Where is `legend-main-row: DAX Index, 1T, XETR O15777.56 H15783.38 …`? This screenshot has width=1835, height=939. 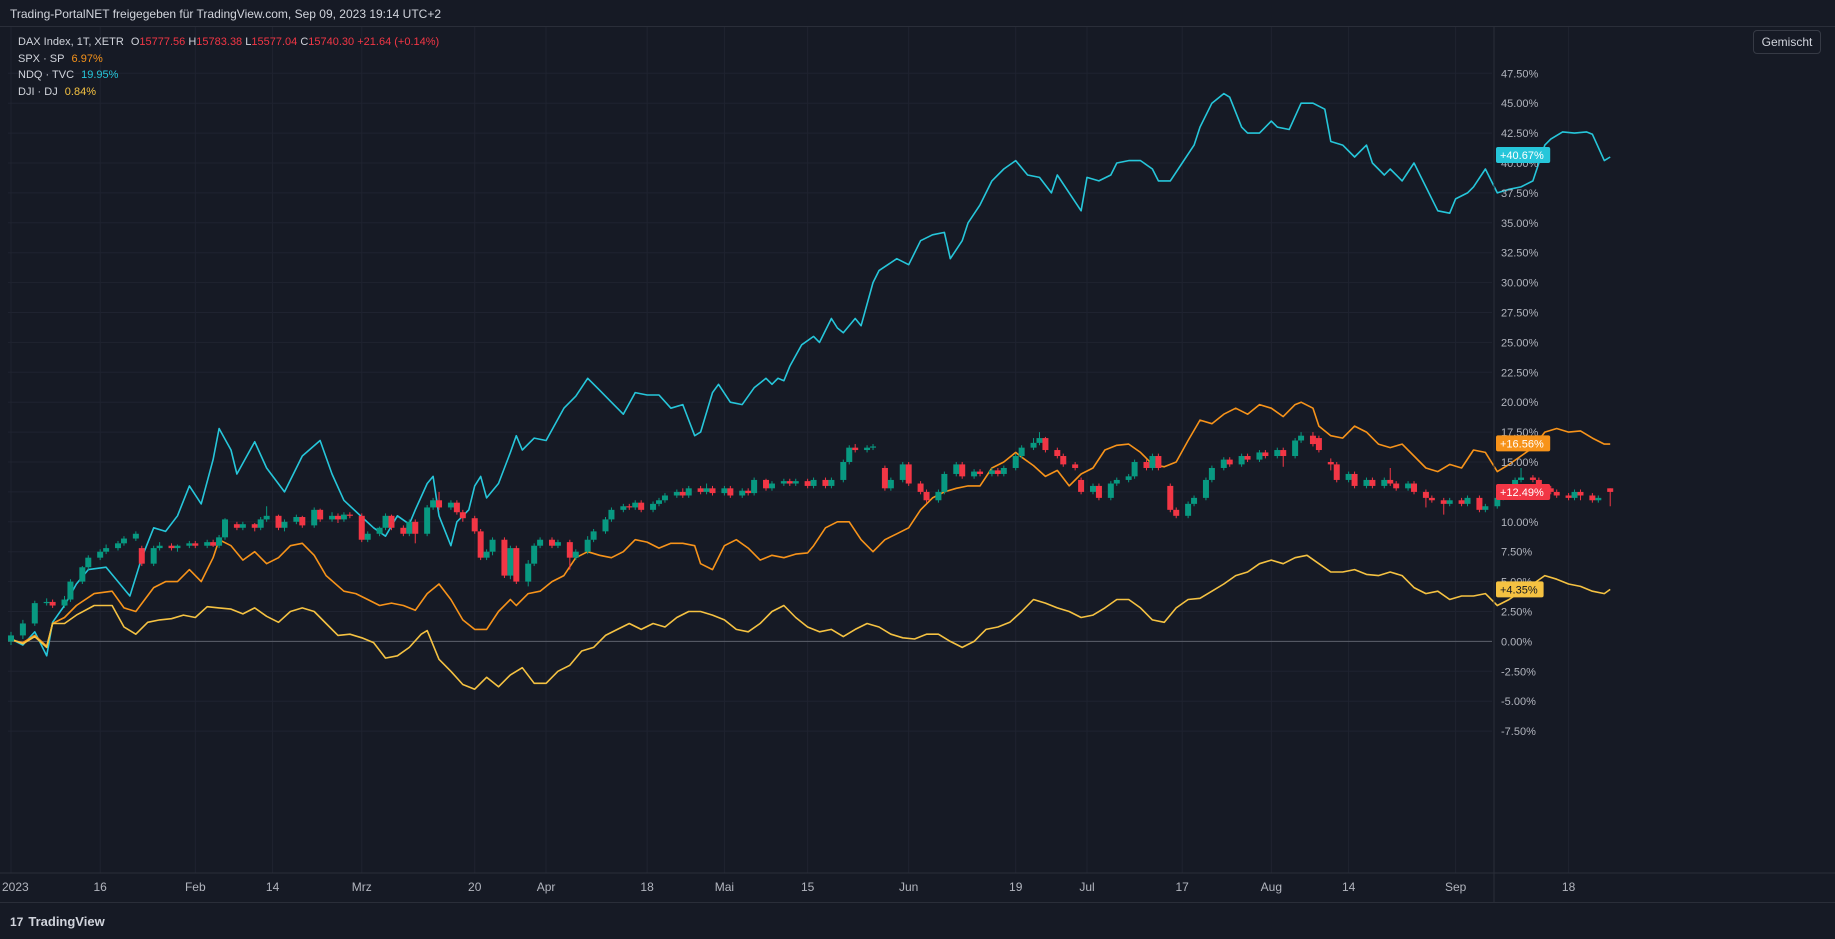
legend-main-row: DAX Index, 1T, XETR O15777.56 H15783.38 … is located at coordinates (228, 42).